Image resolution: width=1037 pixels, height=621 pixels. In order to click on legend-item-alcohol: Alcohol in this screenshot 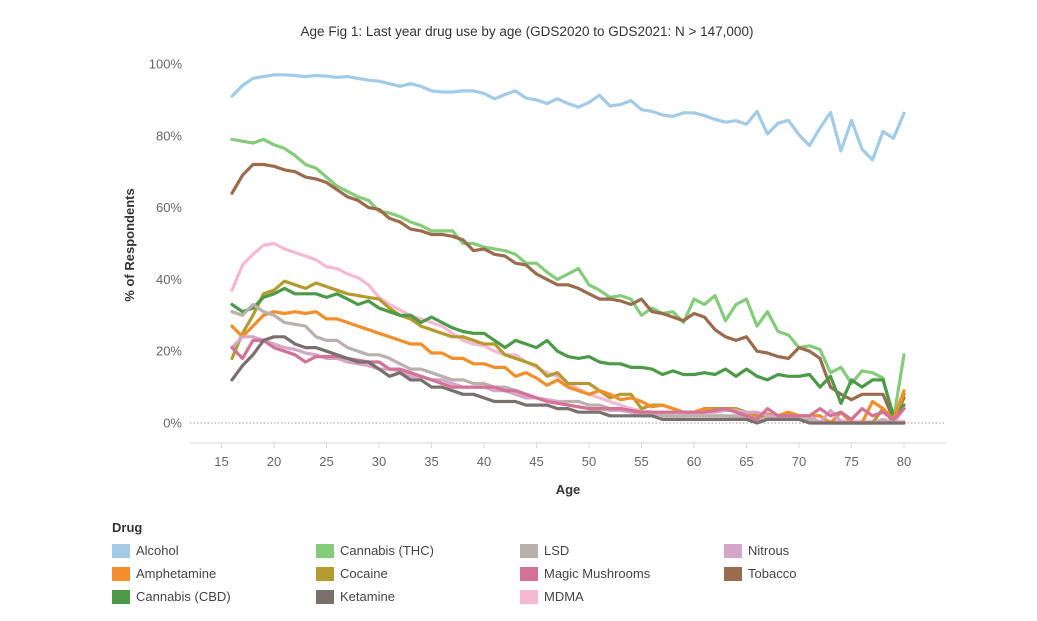, I will do `click(214, 550)`.